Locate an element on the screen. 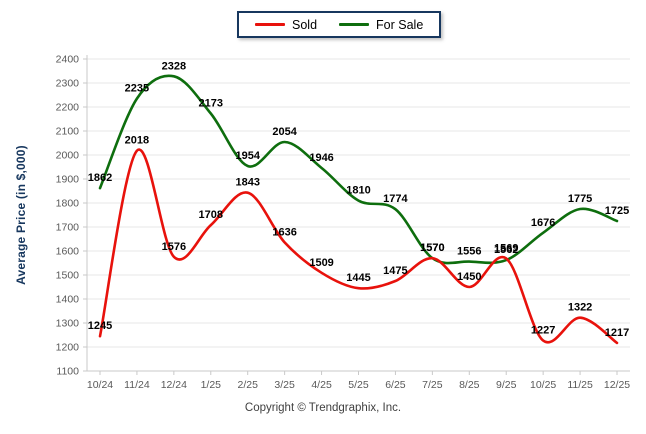 This screenshot has width=646, height=434. y-tick-label: 2300 is located at coordinates (68, 84).